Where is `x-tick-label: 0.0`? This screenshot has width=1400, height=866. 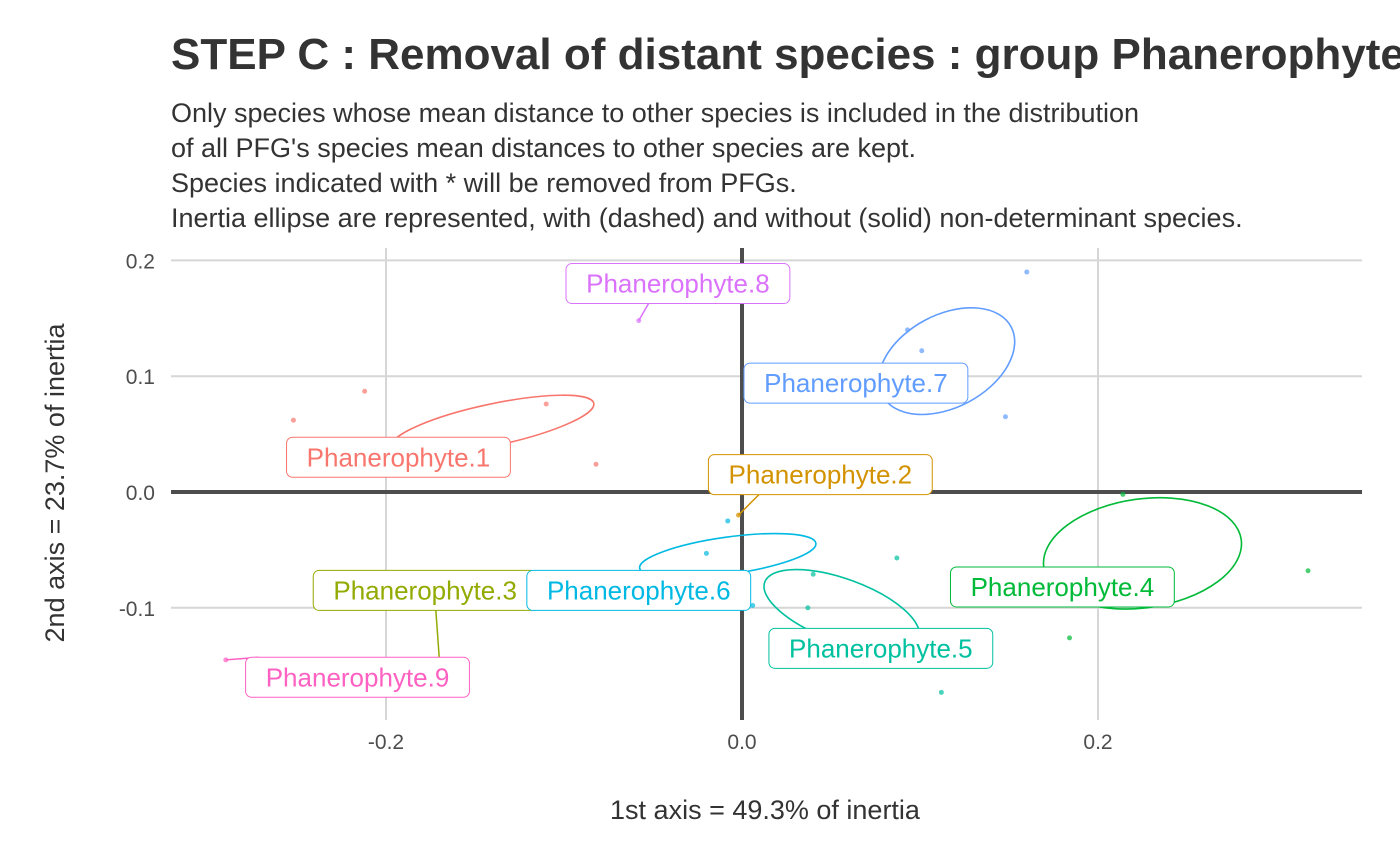 x-tick-label: 0.0 is located at coordinates (741, 742).